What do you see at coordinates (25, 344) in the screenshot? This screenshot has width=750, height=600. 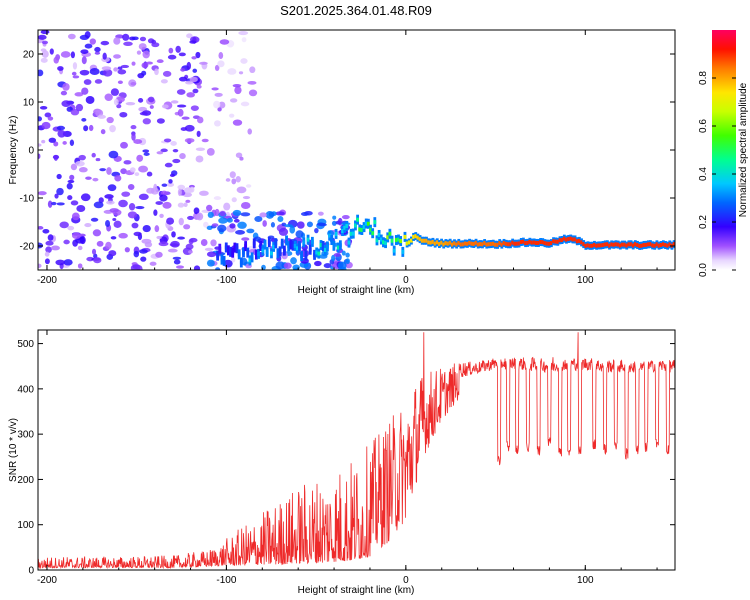 I see `y-tick-label: 500` at bounding box center [25, 344].